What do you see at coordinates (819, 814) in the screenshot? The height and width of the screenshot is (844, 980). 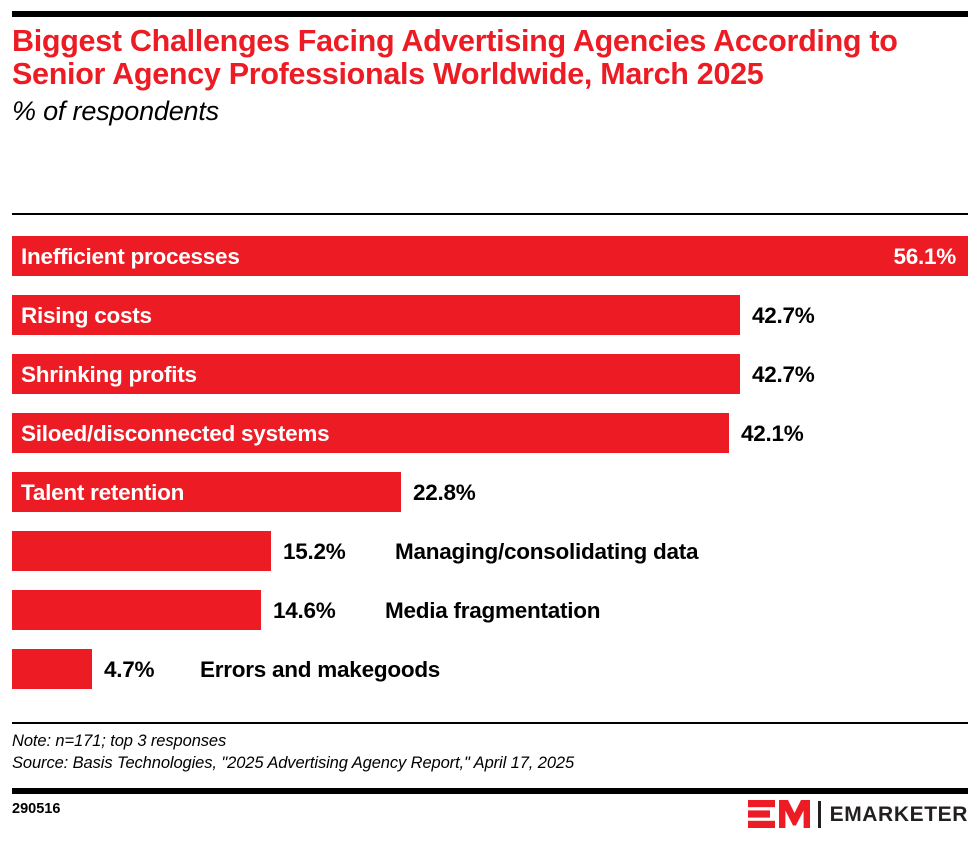 I see `logo-divider` at bounding box center [819, 814].